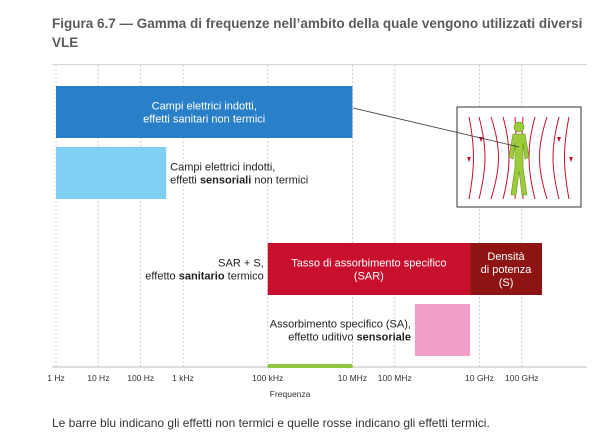 This screenshot has height=446, width=613. I want to click on body-inset, so click(519, 157).